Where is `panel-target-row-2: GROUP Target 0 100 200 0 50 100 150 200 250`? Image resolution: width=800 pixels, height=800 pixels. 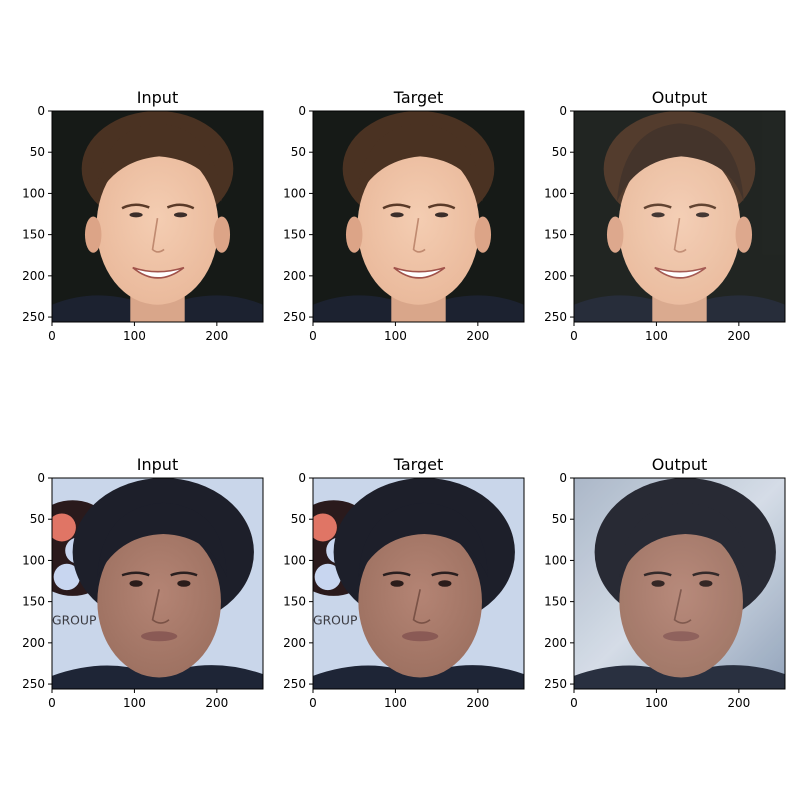 panel-target-row-2: GROUP Target 0 100 200 0 50 100 150 200 250 is located at coordinates (404, 582).